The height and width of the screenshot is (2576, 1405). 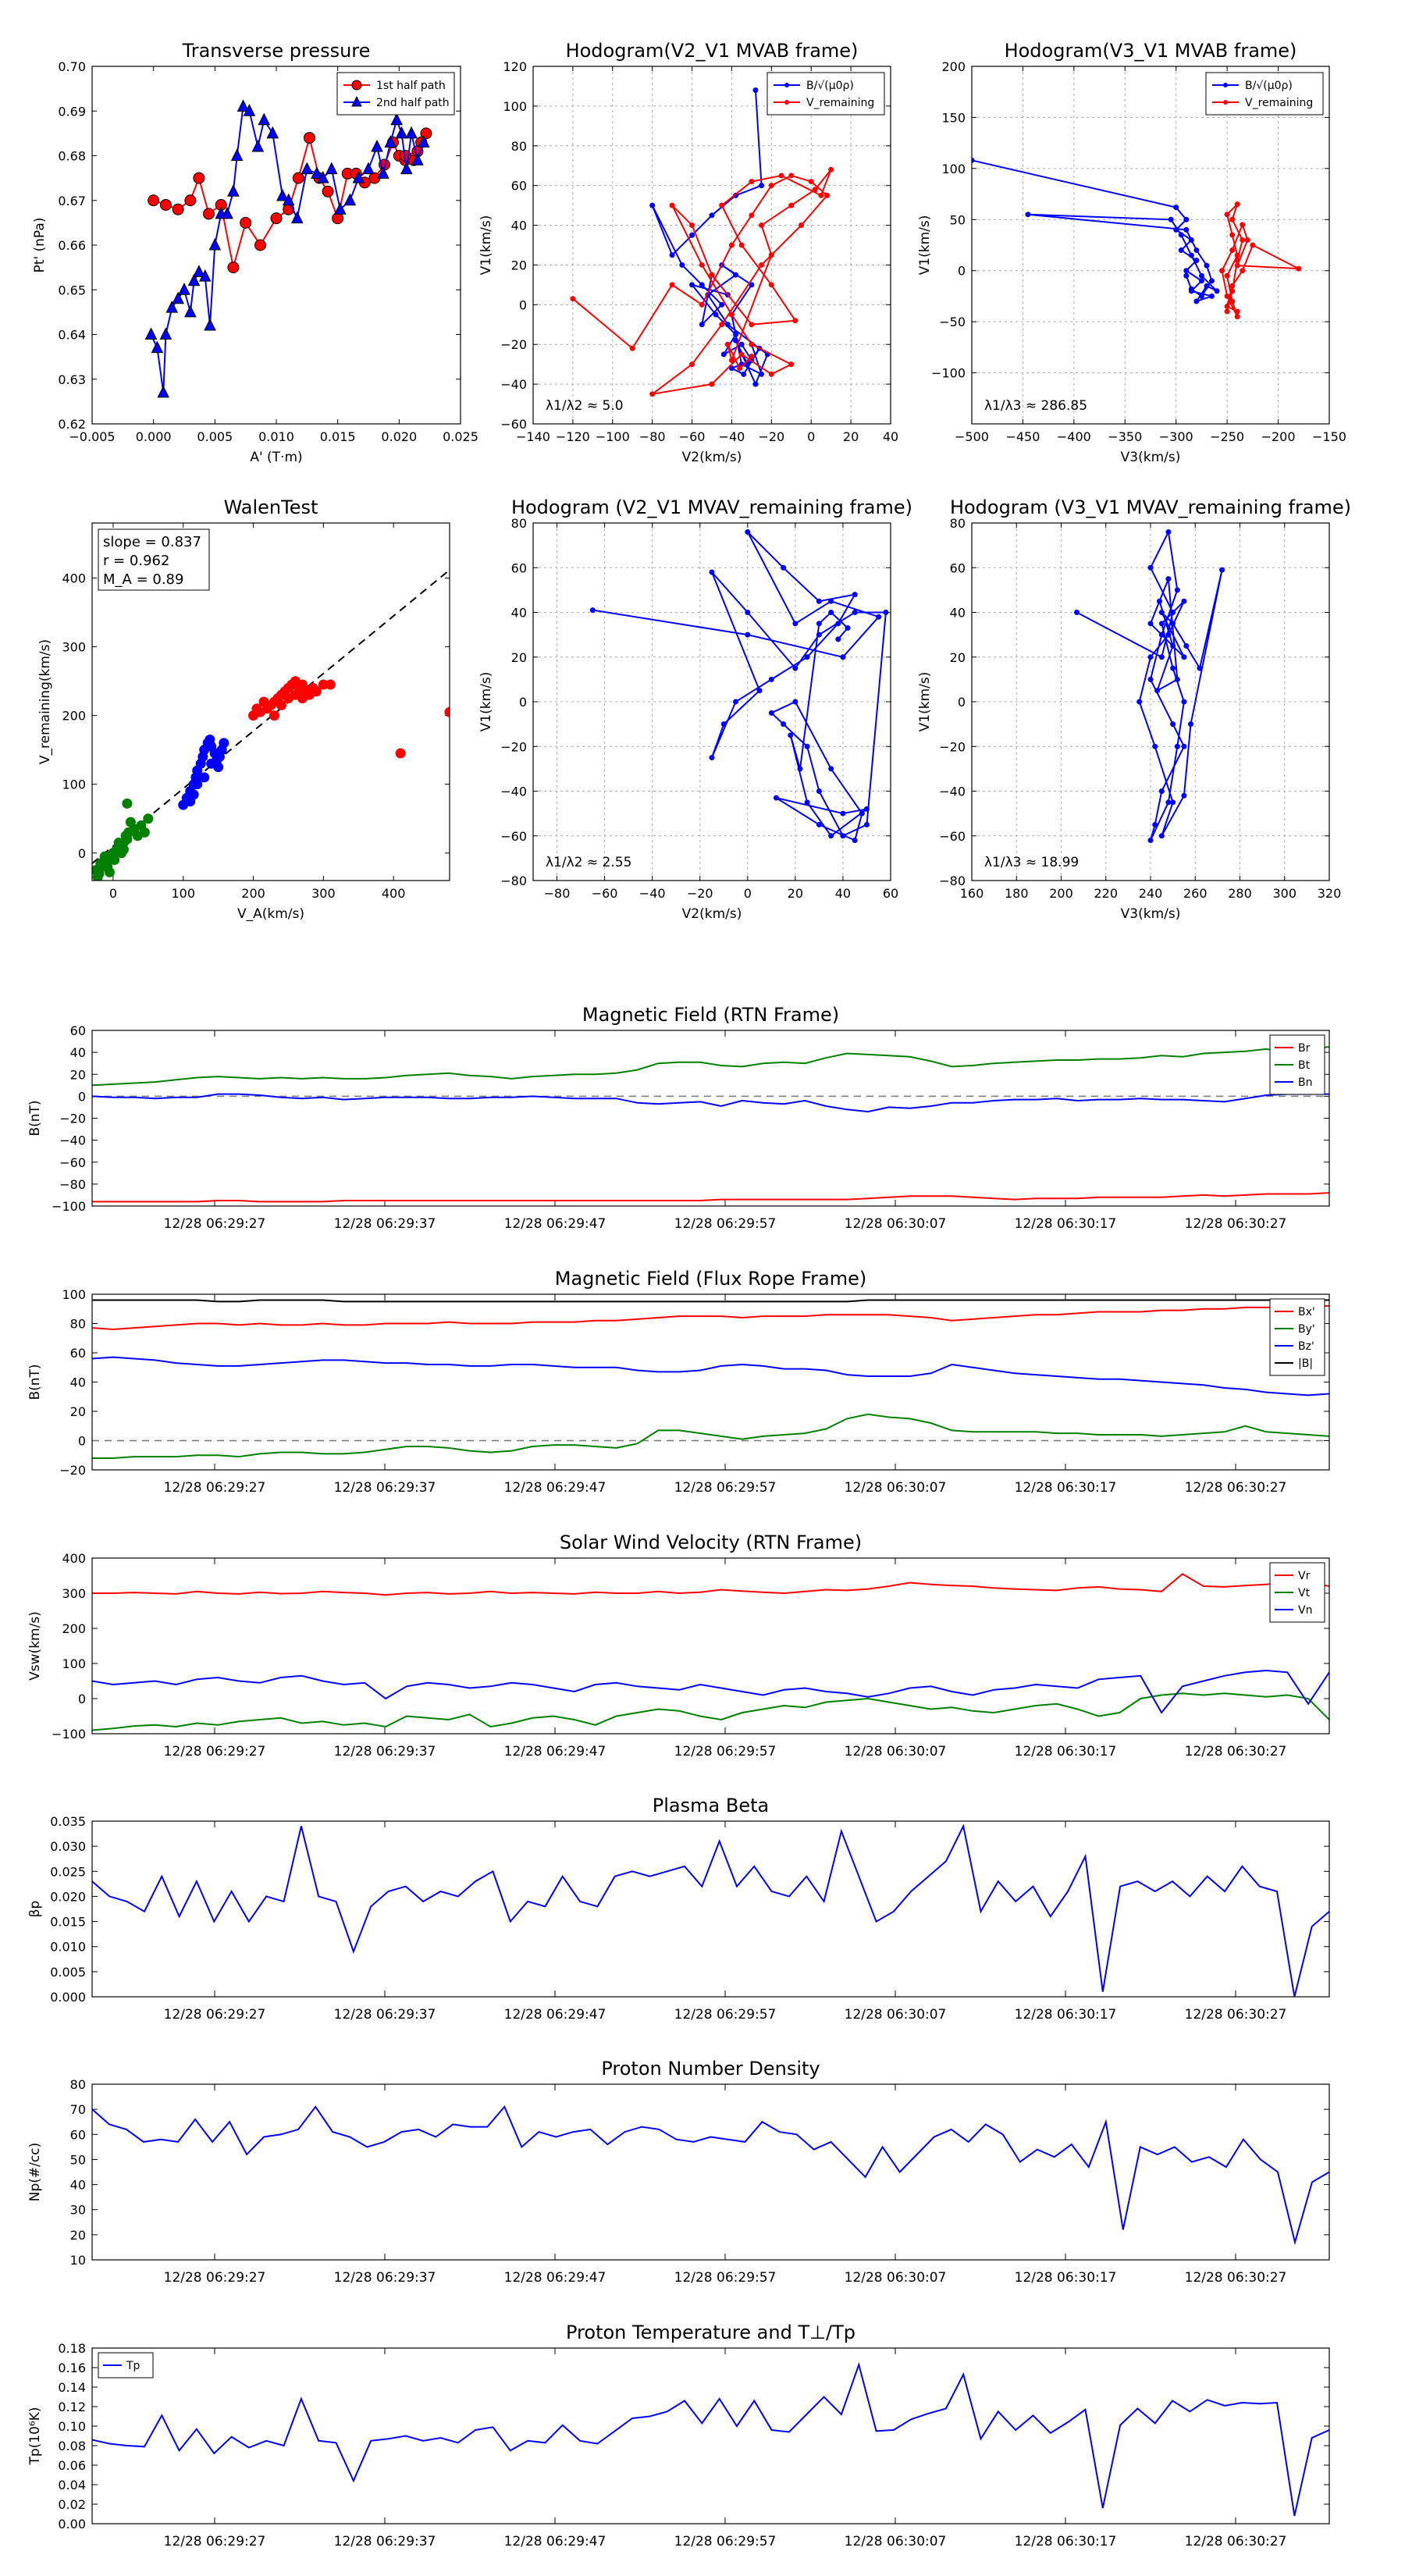 What do you see at coordinates (72, 2387) in the screenshot?
I see `y-tick-label: 0.14` at bounding box center [72, 2387].